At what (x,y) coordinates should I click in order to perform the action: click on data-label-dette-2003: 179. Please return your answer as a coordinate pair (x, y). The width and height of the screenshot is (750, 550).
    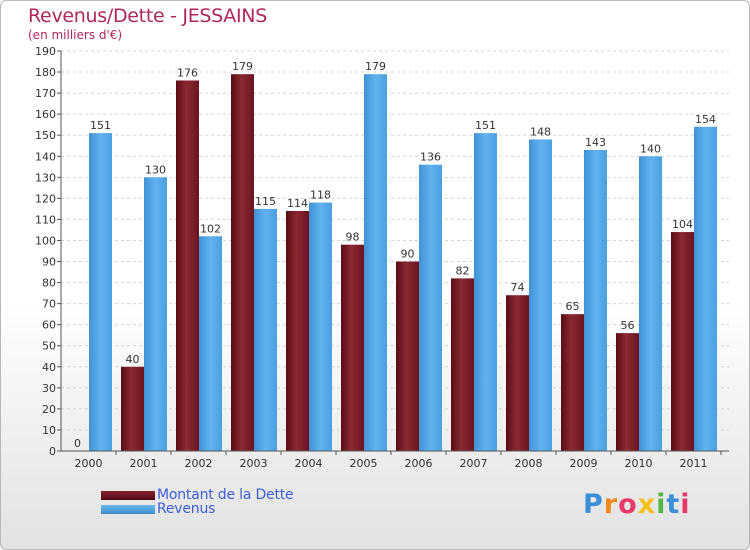
    Looking at the image, I should click on (242, 66).